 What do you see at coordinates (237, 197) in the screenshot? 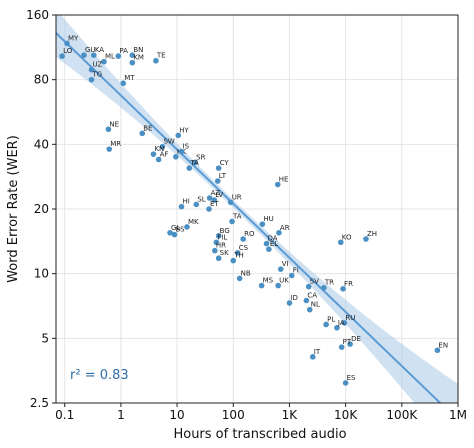
I see `point-label: UR` at bounding box center [237, 197].